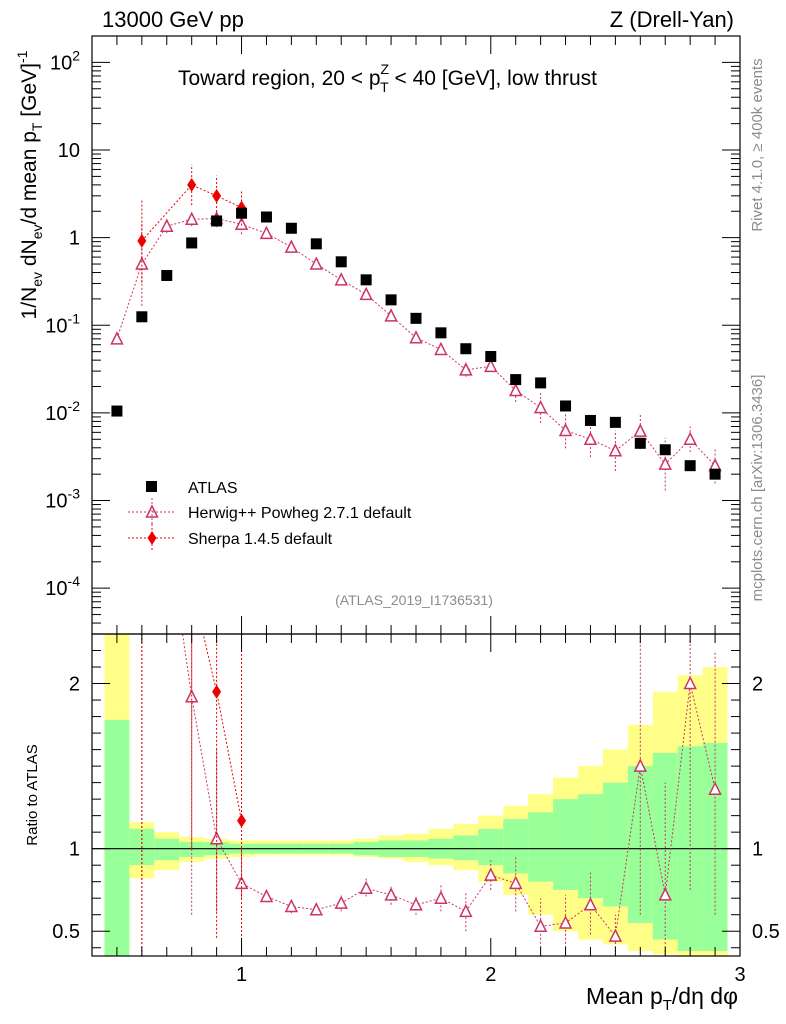 The image size is (786, 1024). What do you see at coordinates (757, 850) in the screenshot?
I see `ratio-y-tick-label-right: 1` at bounding box center [757, 850].